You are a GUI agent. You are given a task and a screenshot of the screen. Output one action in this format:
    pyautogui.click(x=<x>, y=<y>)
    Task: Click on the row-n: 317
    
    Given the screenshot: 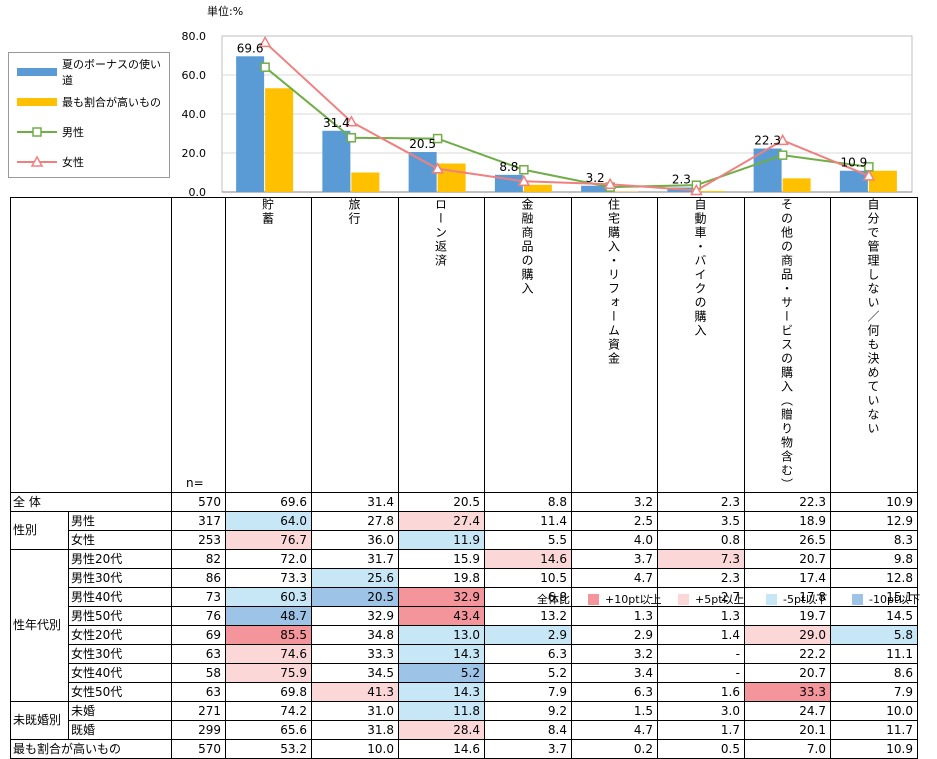 What is the action you would take?
    pyautogui.click(x=199, y=521)
    